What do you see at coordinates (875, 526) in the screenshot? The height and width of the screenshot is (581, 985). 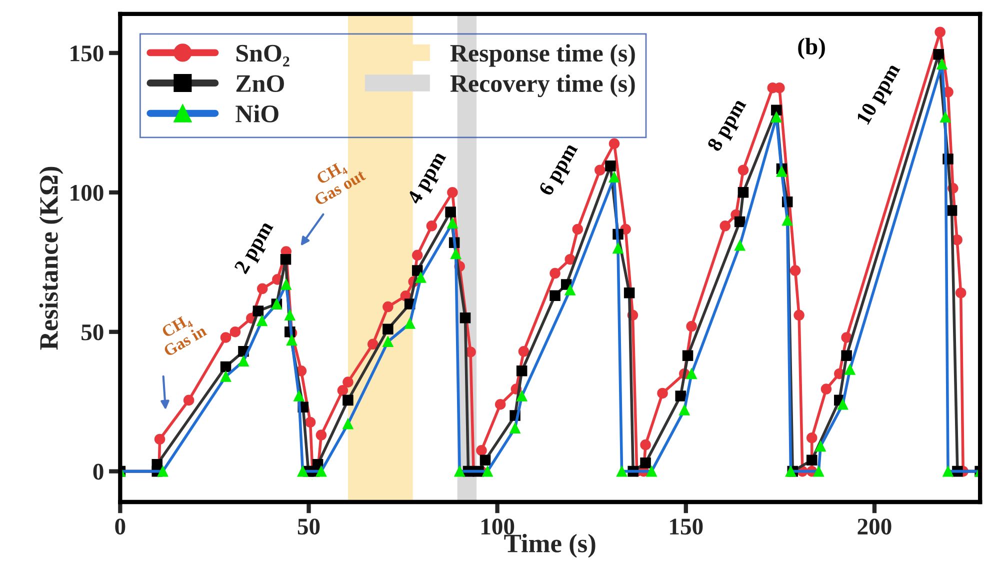 I see `x-tick-label: 200` at bounding box center [875, 526].